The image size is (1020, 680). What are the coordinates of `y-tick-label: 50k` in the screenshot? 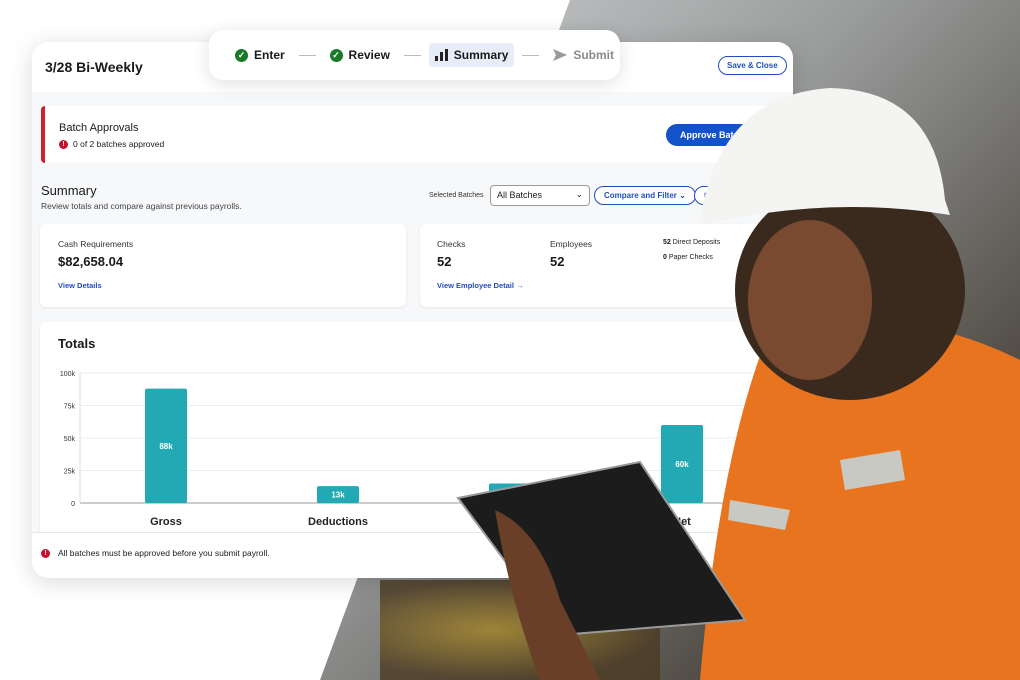 It's located at (70, 439).